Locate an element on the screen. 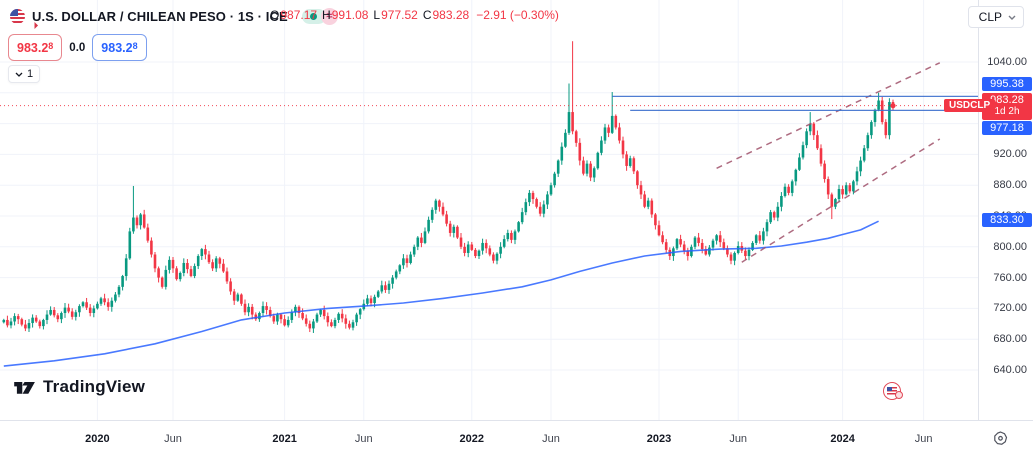  time-axis-label: 2023 is located at coordinates (659, 439).